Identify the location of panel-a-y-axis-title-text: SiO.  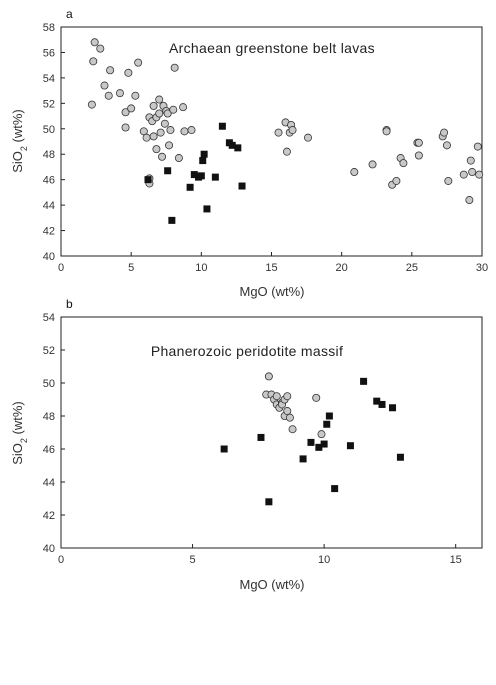
(17, 162).